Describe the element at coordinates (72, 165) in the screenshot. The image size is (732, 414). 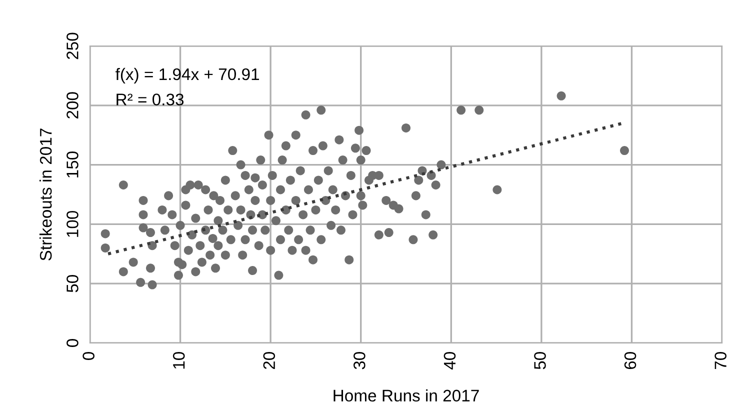
I see `y-tick-label: 150` at that location.